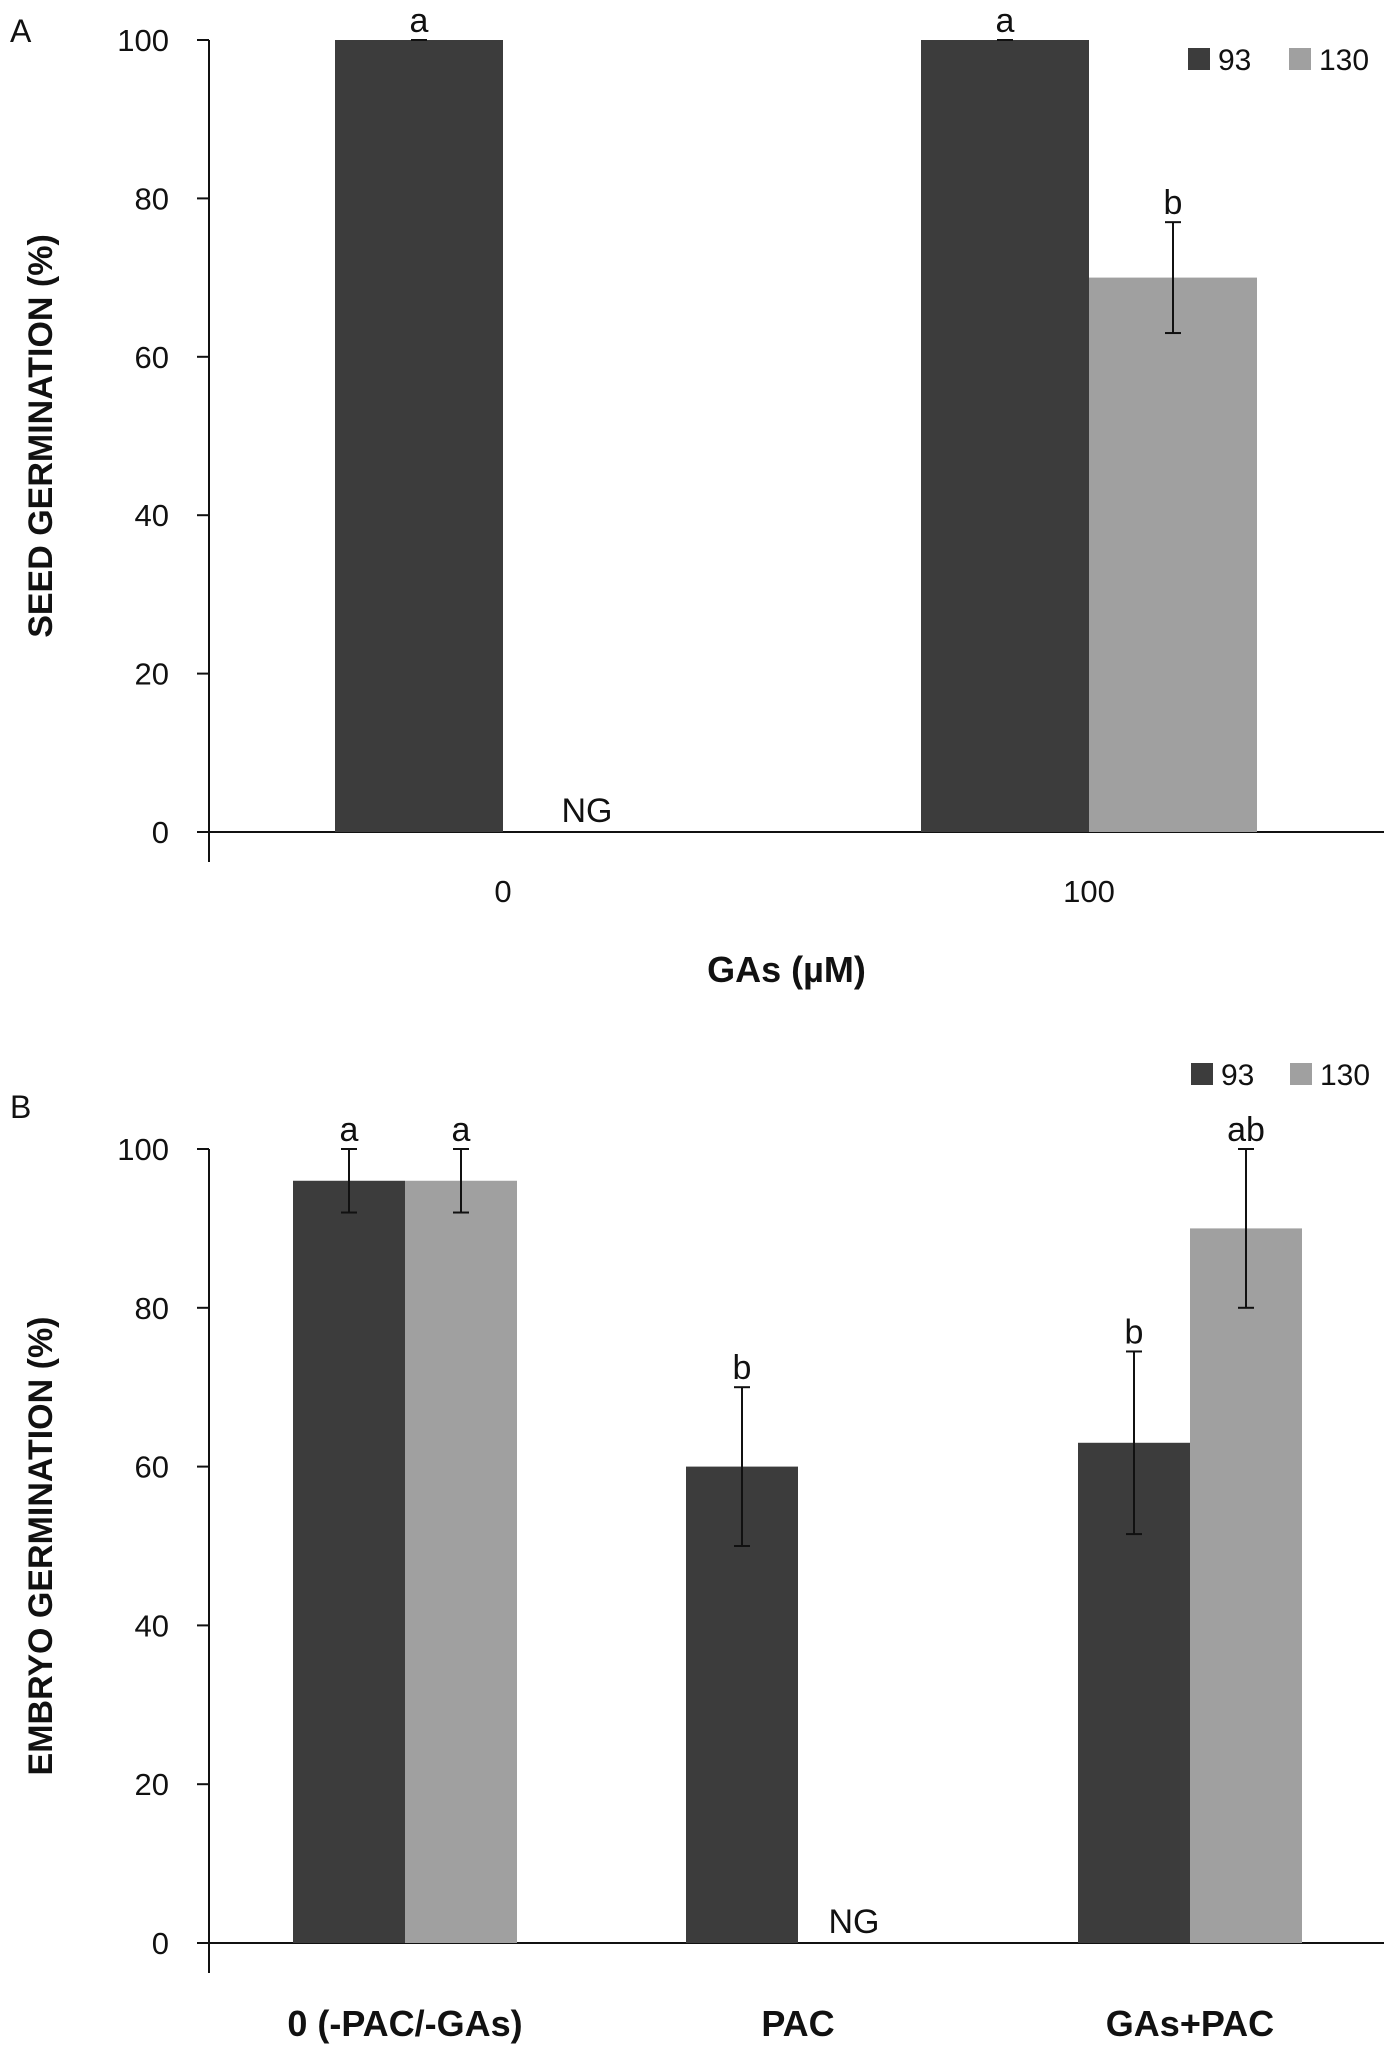  Describe the element at coordinates (502, 891) in the screenshot. I see `x-category-label: 0` at that location.